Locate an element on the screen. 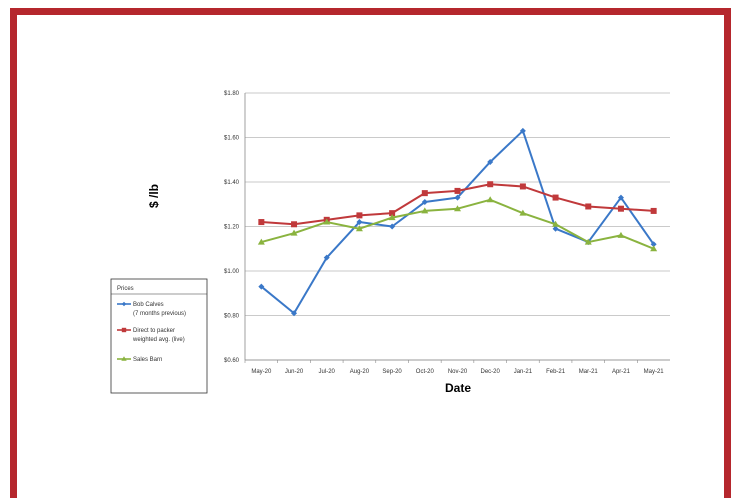  x-tick-label: Aug-20 is located at coordinates (360, 372).